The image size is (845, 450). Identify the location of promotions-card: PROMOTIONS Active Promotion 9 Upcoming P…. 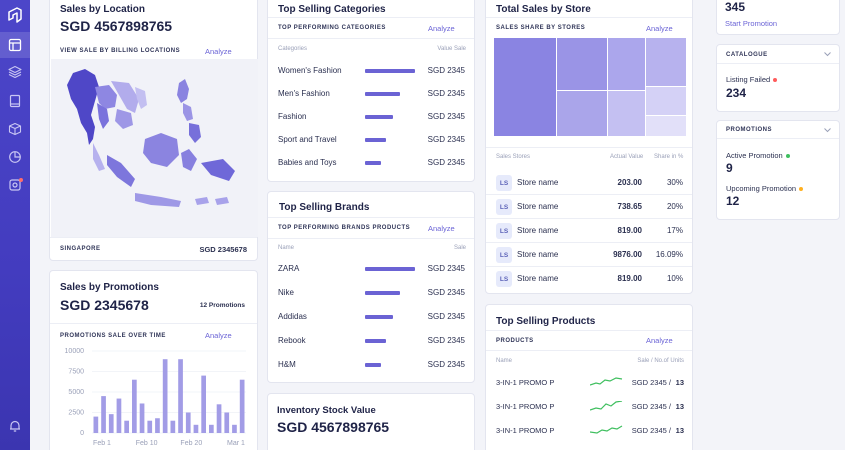
(778, 170).